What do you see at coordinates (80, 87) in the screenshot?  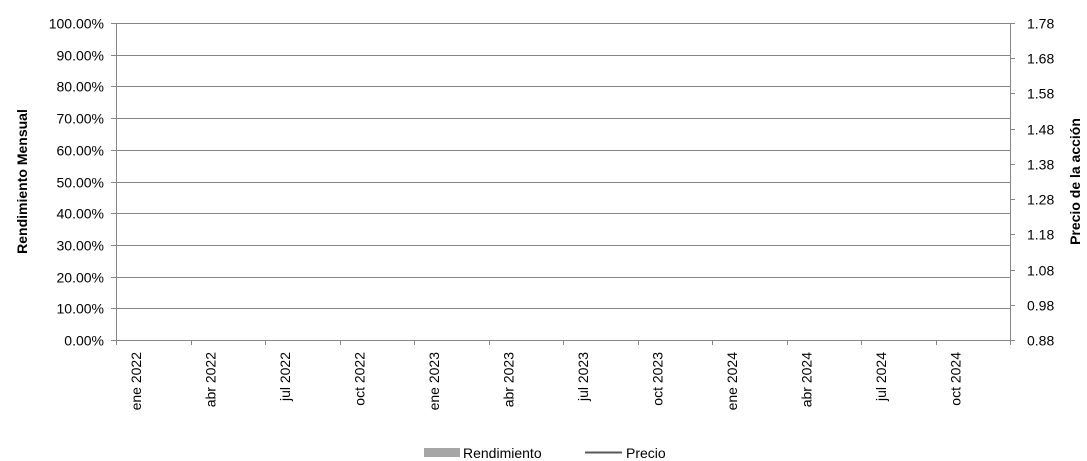 I see `left-tick-label: 80.00%` at bounding box center [80, 87].